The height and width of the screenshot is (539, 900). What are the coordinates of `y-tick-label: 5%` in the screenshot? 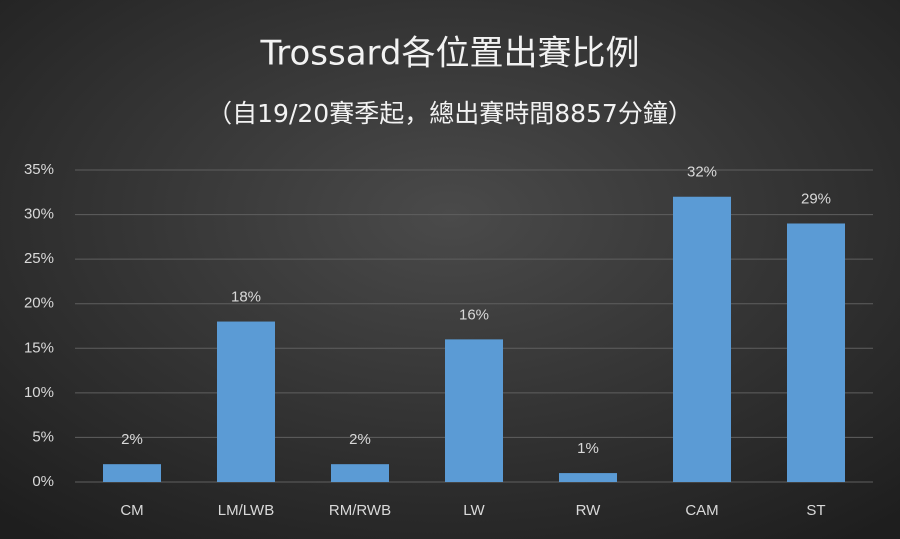 It's located at (43, 436).